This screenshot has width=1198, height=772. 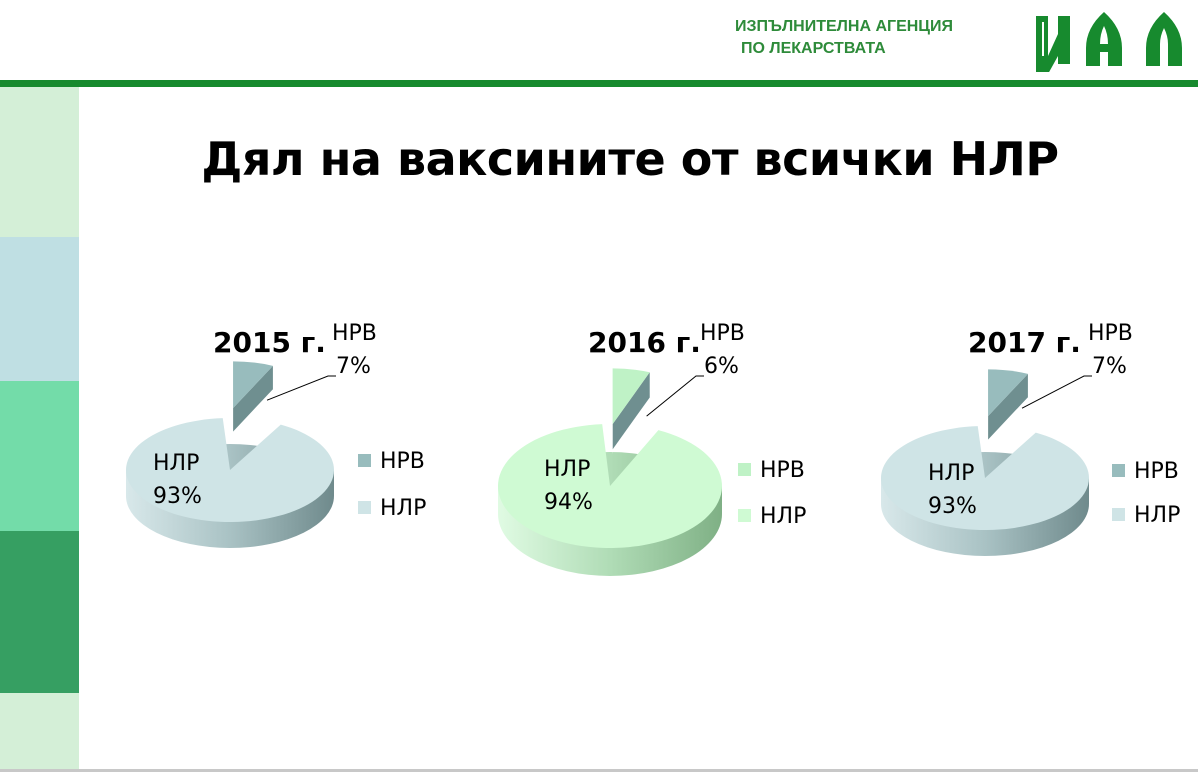 I want to click on agency-name: ИЗПЪЛНИТЕЛНА АГЕНЦИЯ ПО ЛЕКАРСТВАТА, so click(x=844, y=38).